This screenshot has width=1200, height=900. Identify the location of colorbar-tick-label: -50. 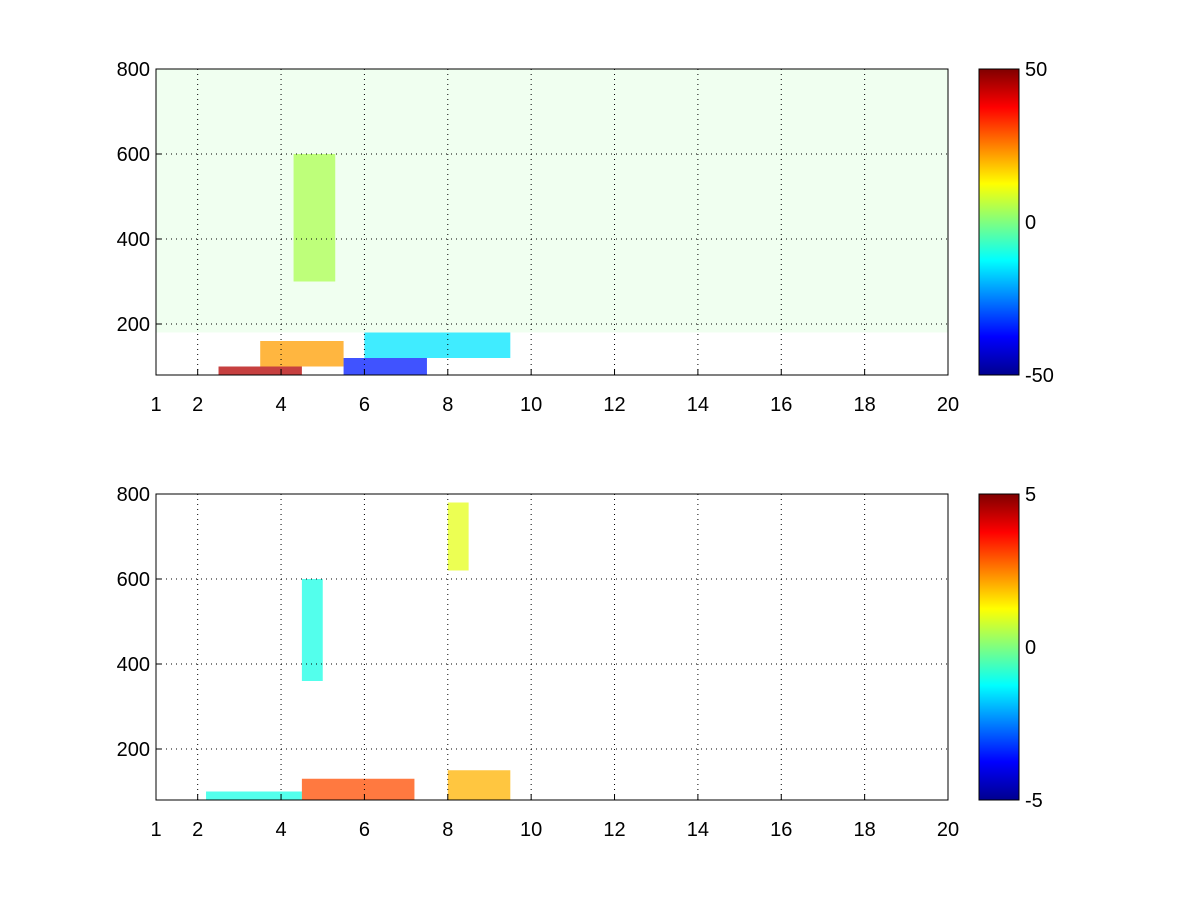
(1039, 376).